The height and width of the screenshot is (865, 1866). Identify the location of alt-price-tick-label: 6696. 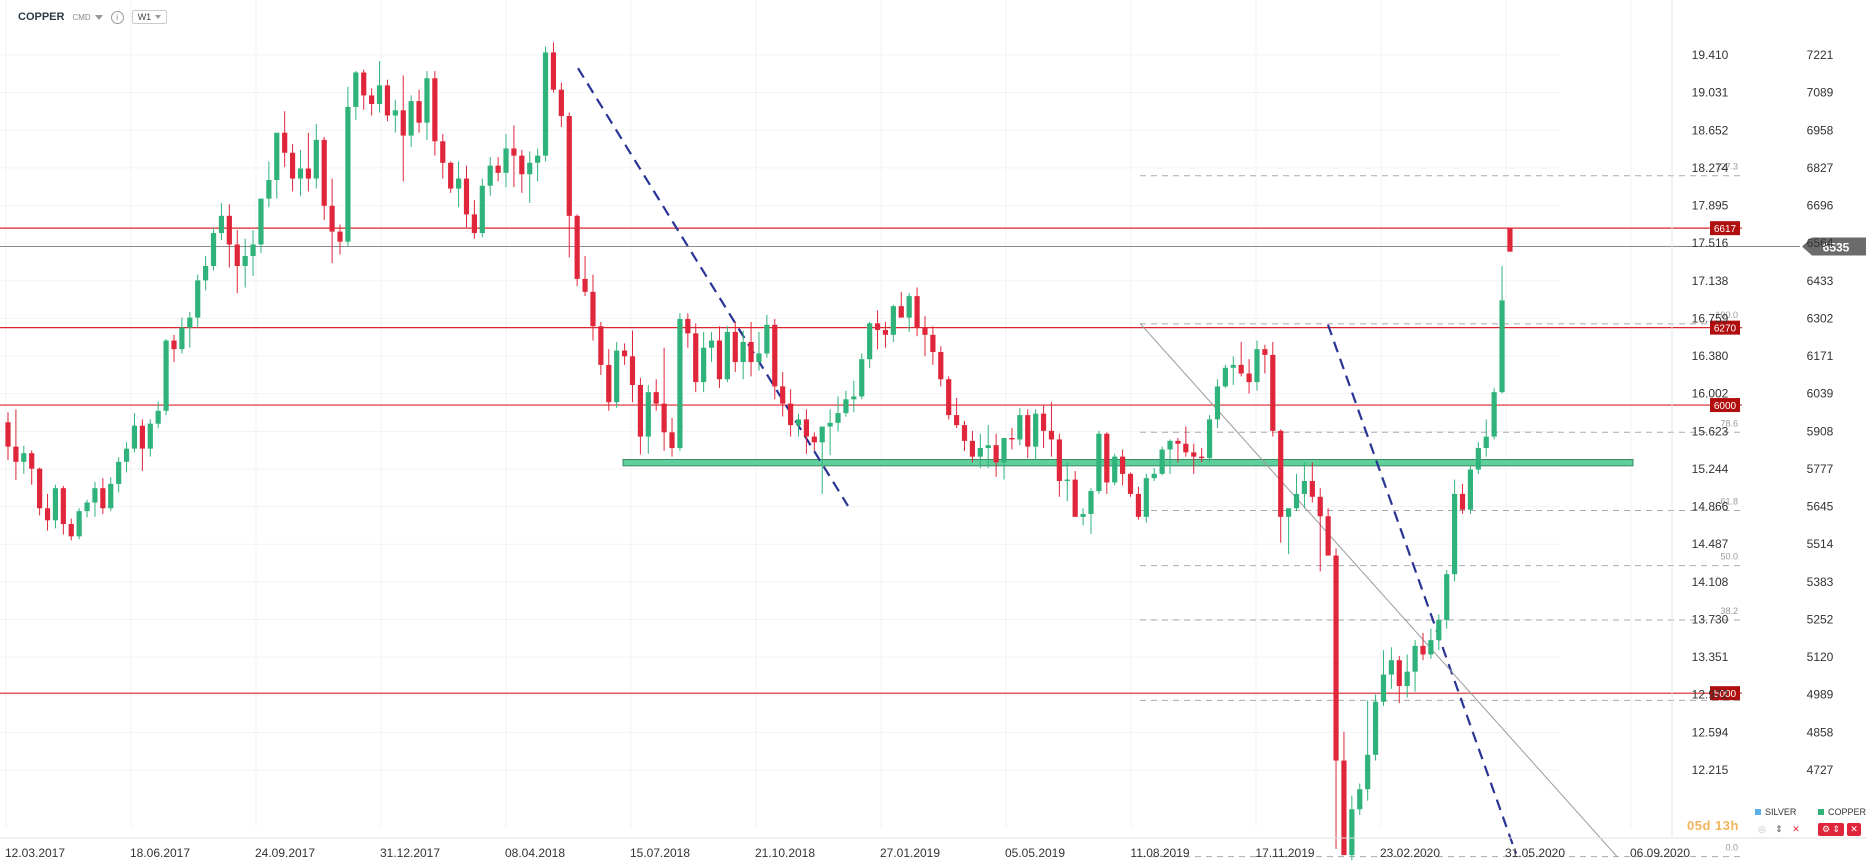
(1820, 206).